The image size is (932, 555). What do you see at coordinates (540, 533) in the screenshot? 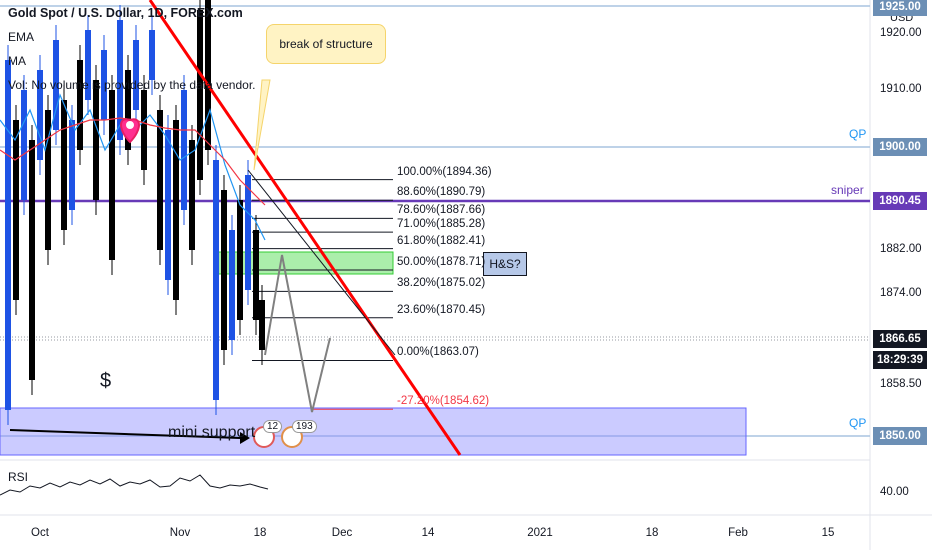
I see `time-tick-2021: 2021` at bounding box center [540, 533].